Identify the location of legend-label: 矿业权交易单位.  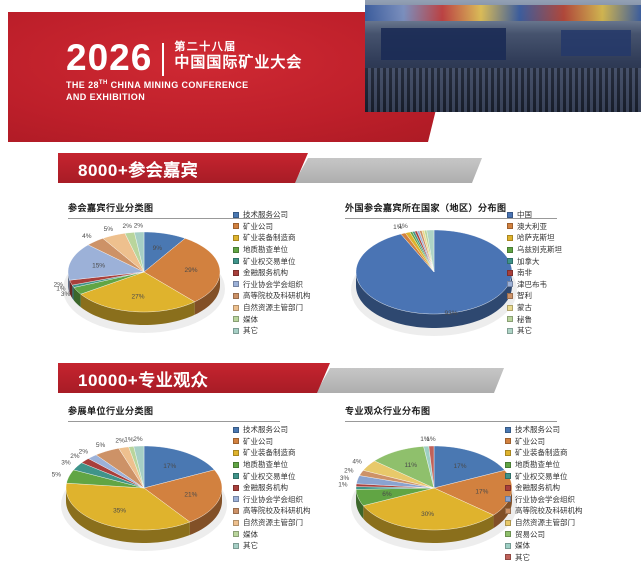
(541, 476).